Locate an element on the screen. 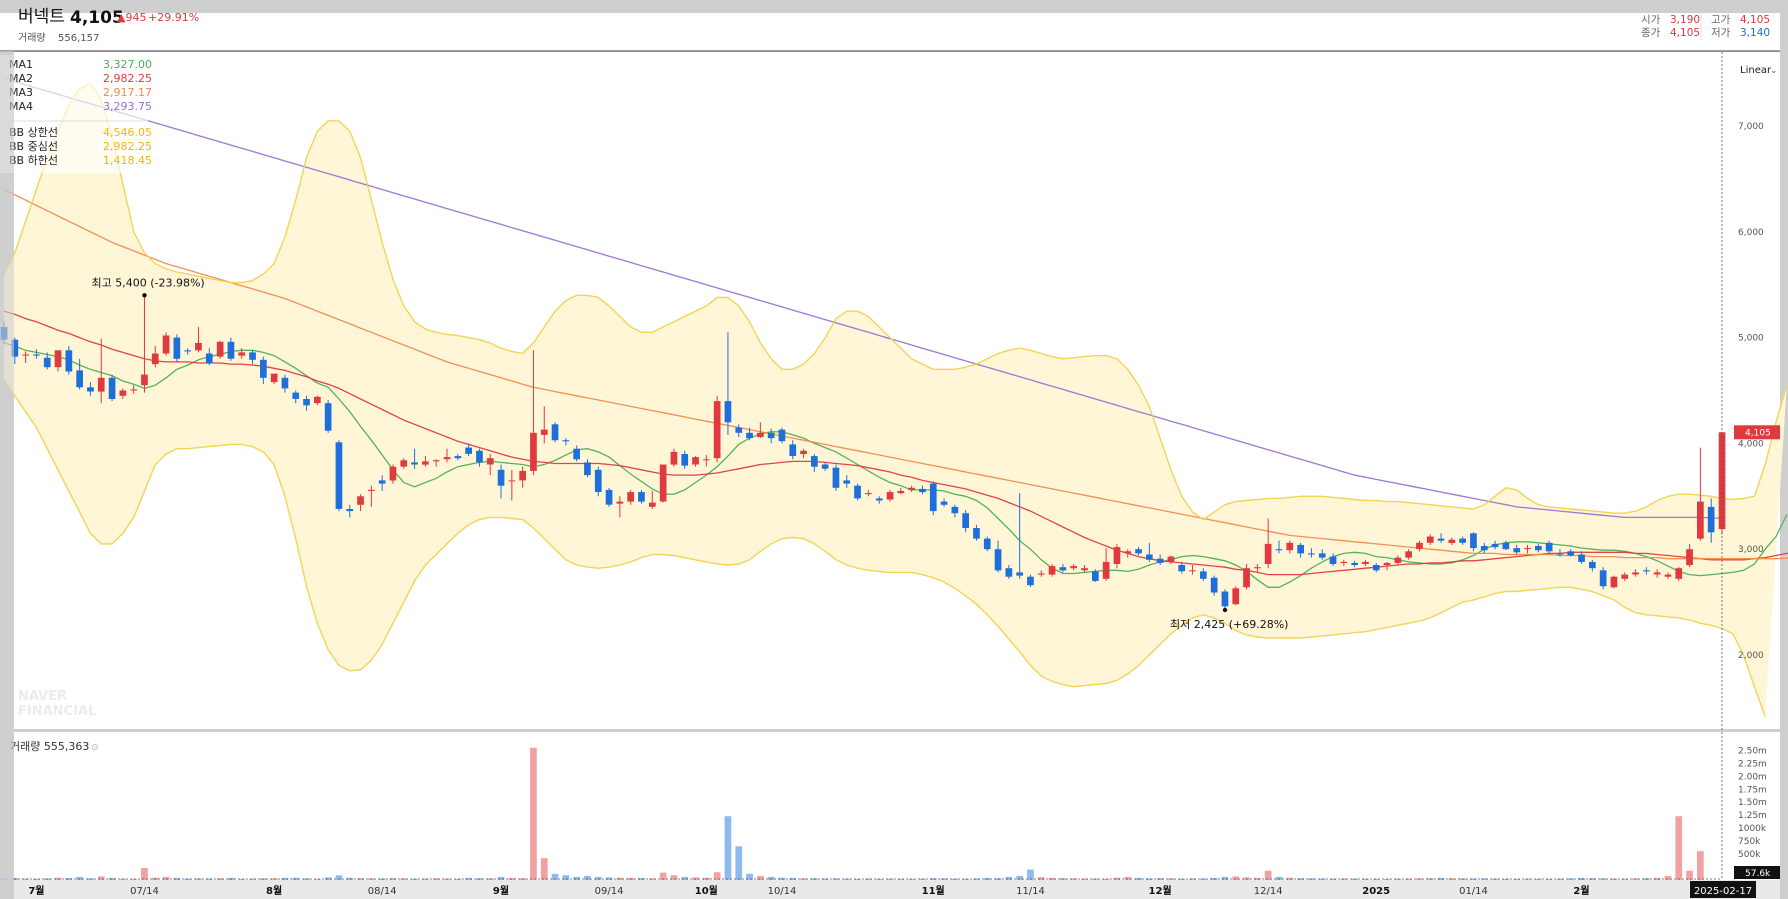 The width and height of the screenshot is (1788, 899). legend-name: MA1 is located at coordinates (21, 64).